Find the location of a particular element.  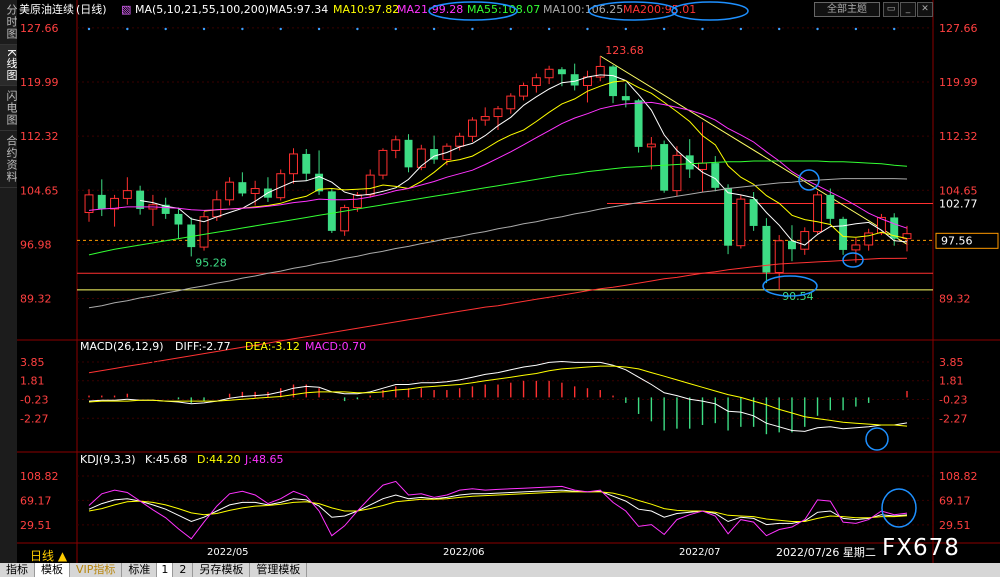

watermark-logo: FX678 is located at coordinates (921, 548).